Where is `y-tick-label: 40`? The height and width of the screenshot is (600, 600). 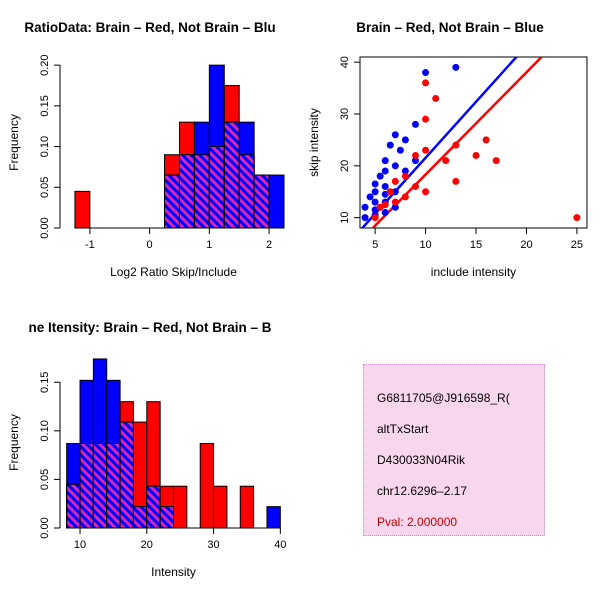
y-tick-label: 40 is located at coordinates (345, 62).